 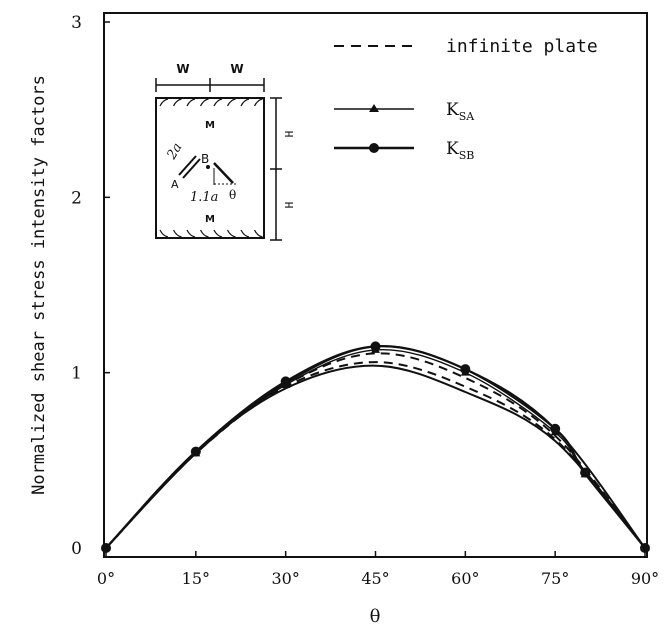 I want to click on y-tick-label: 1, so click(x=76, y=374).